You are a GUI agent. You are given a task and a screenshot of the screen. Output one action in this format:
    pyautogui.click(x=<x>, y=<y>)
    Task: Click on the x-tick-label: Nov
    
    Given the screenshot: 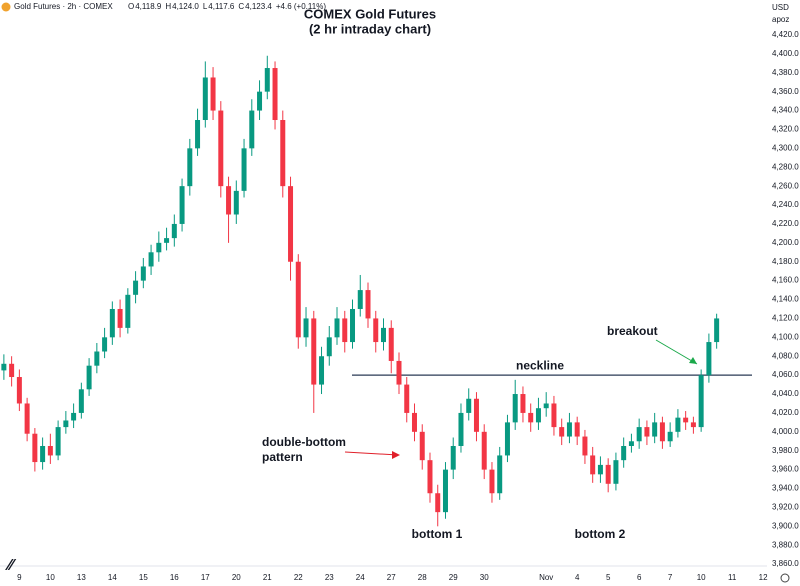 What is the action you would take?
    pyautogui.click(x=546, y=577)
    